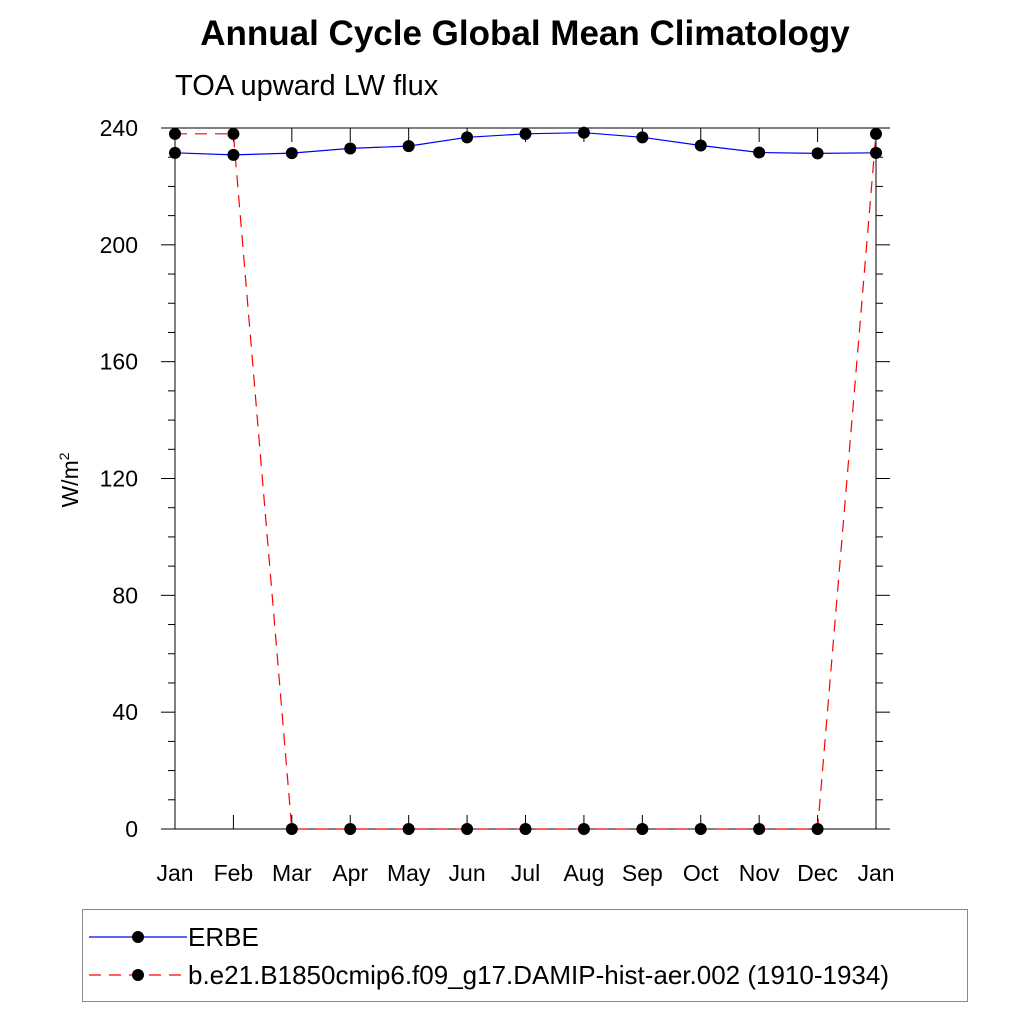 This screenshot has width=1024, height=1024. What do you see at coordinates (307, 86) in the screenshot?
I see `chart-subtitle: TOA upward LW flux` at bounding box center [307, 86].